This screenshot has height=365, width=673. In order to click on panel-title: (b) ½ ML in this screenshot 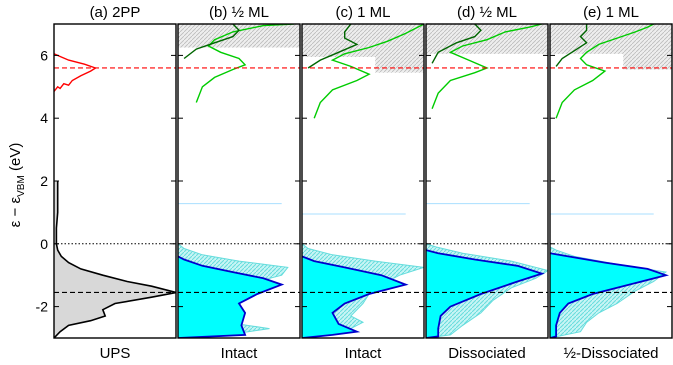, I will do `click(239, 12)`.